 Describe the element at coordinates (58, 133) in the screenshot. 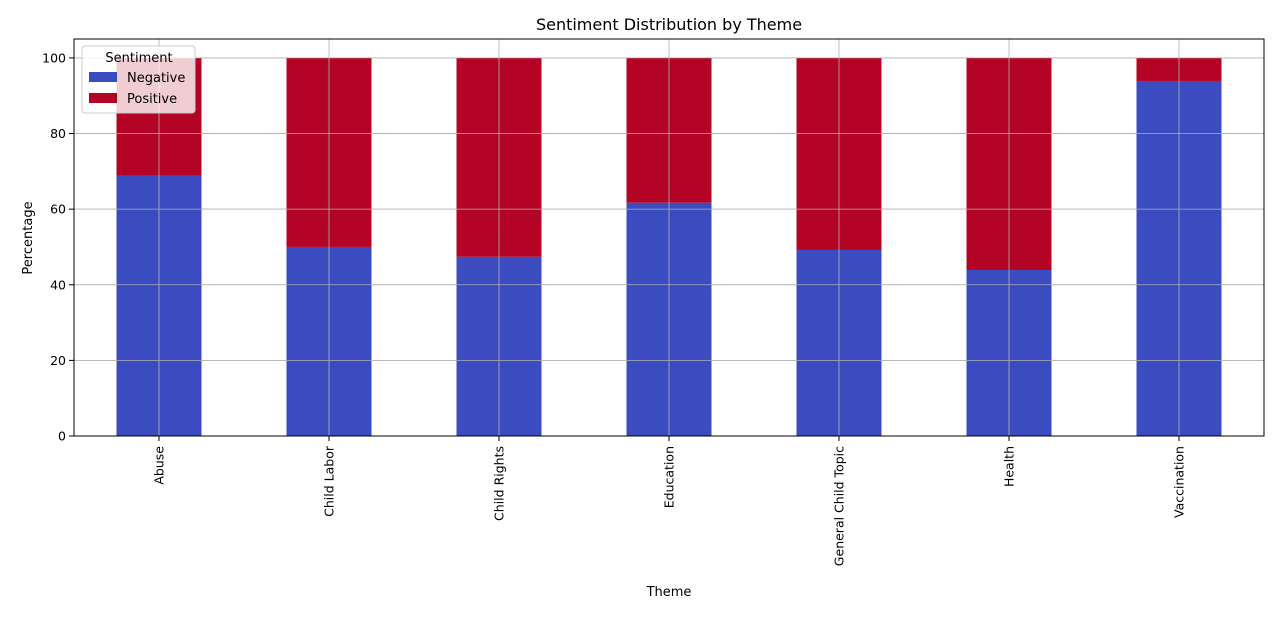

I see `y-tick-label: 80` at that location.